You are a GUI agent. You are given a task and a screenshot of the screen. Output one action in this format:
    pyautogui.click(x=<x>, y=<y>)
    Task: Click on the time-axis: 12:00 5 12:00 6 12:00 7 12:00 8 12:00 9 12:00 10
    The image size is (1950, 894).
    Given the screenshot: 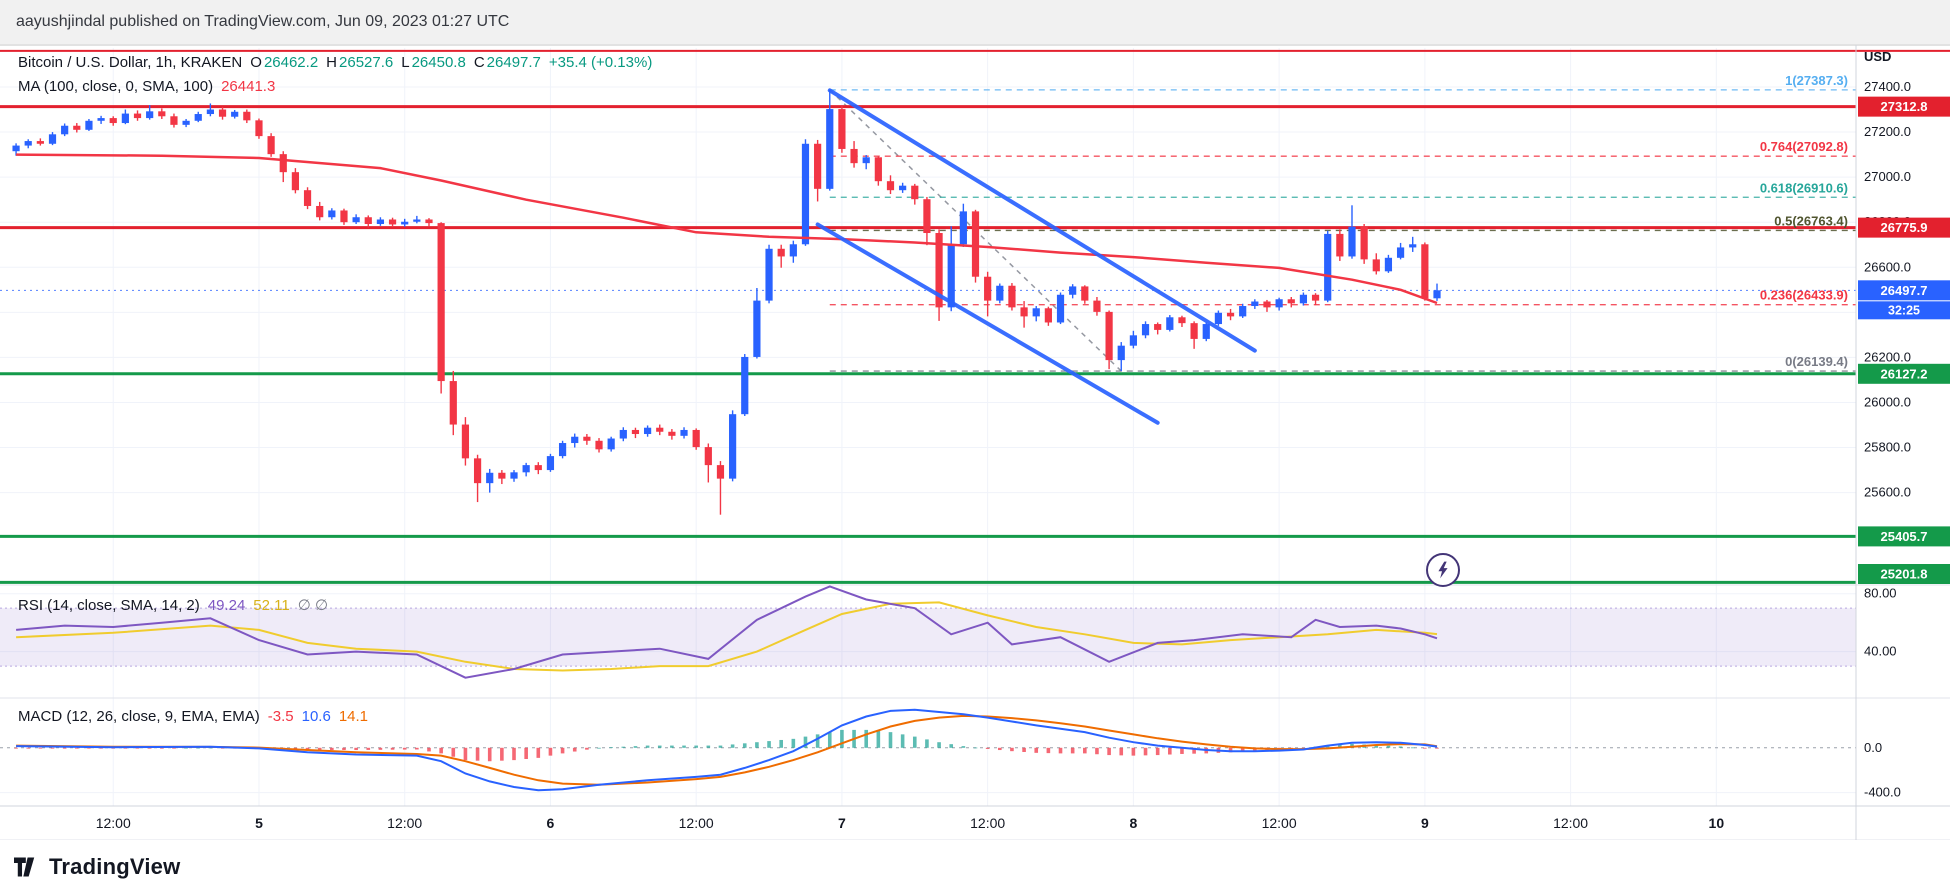 What is the action you would take?
    pyautogui.click(x=910, y=823)
    